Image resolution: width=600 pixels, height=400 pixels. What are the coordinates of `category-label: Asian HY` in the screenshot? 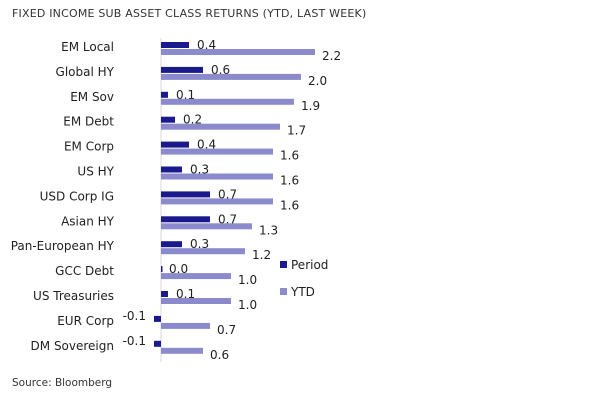 It's located at (88, 221).